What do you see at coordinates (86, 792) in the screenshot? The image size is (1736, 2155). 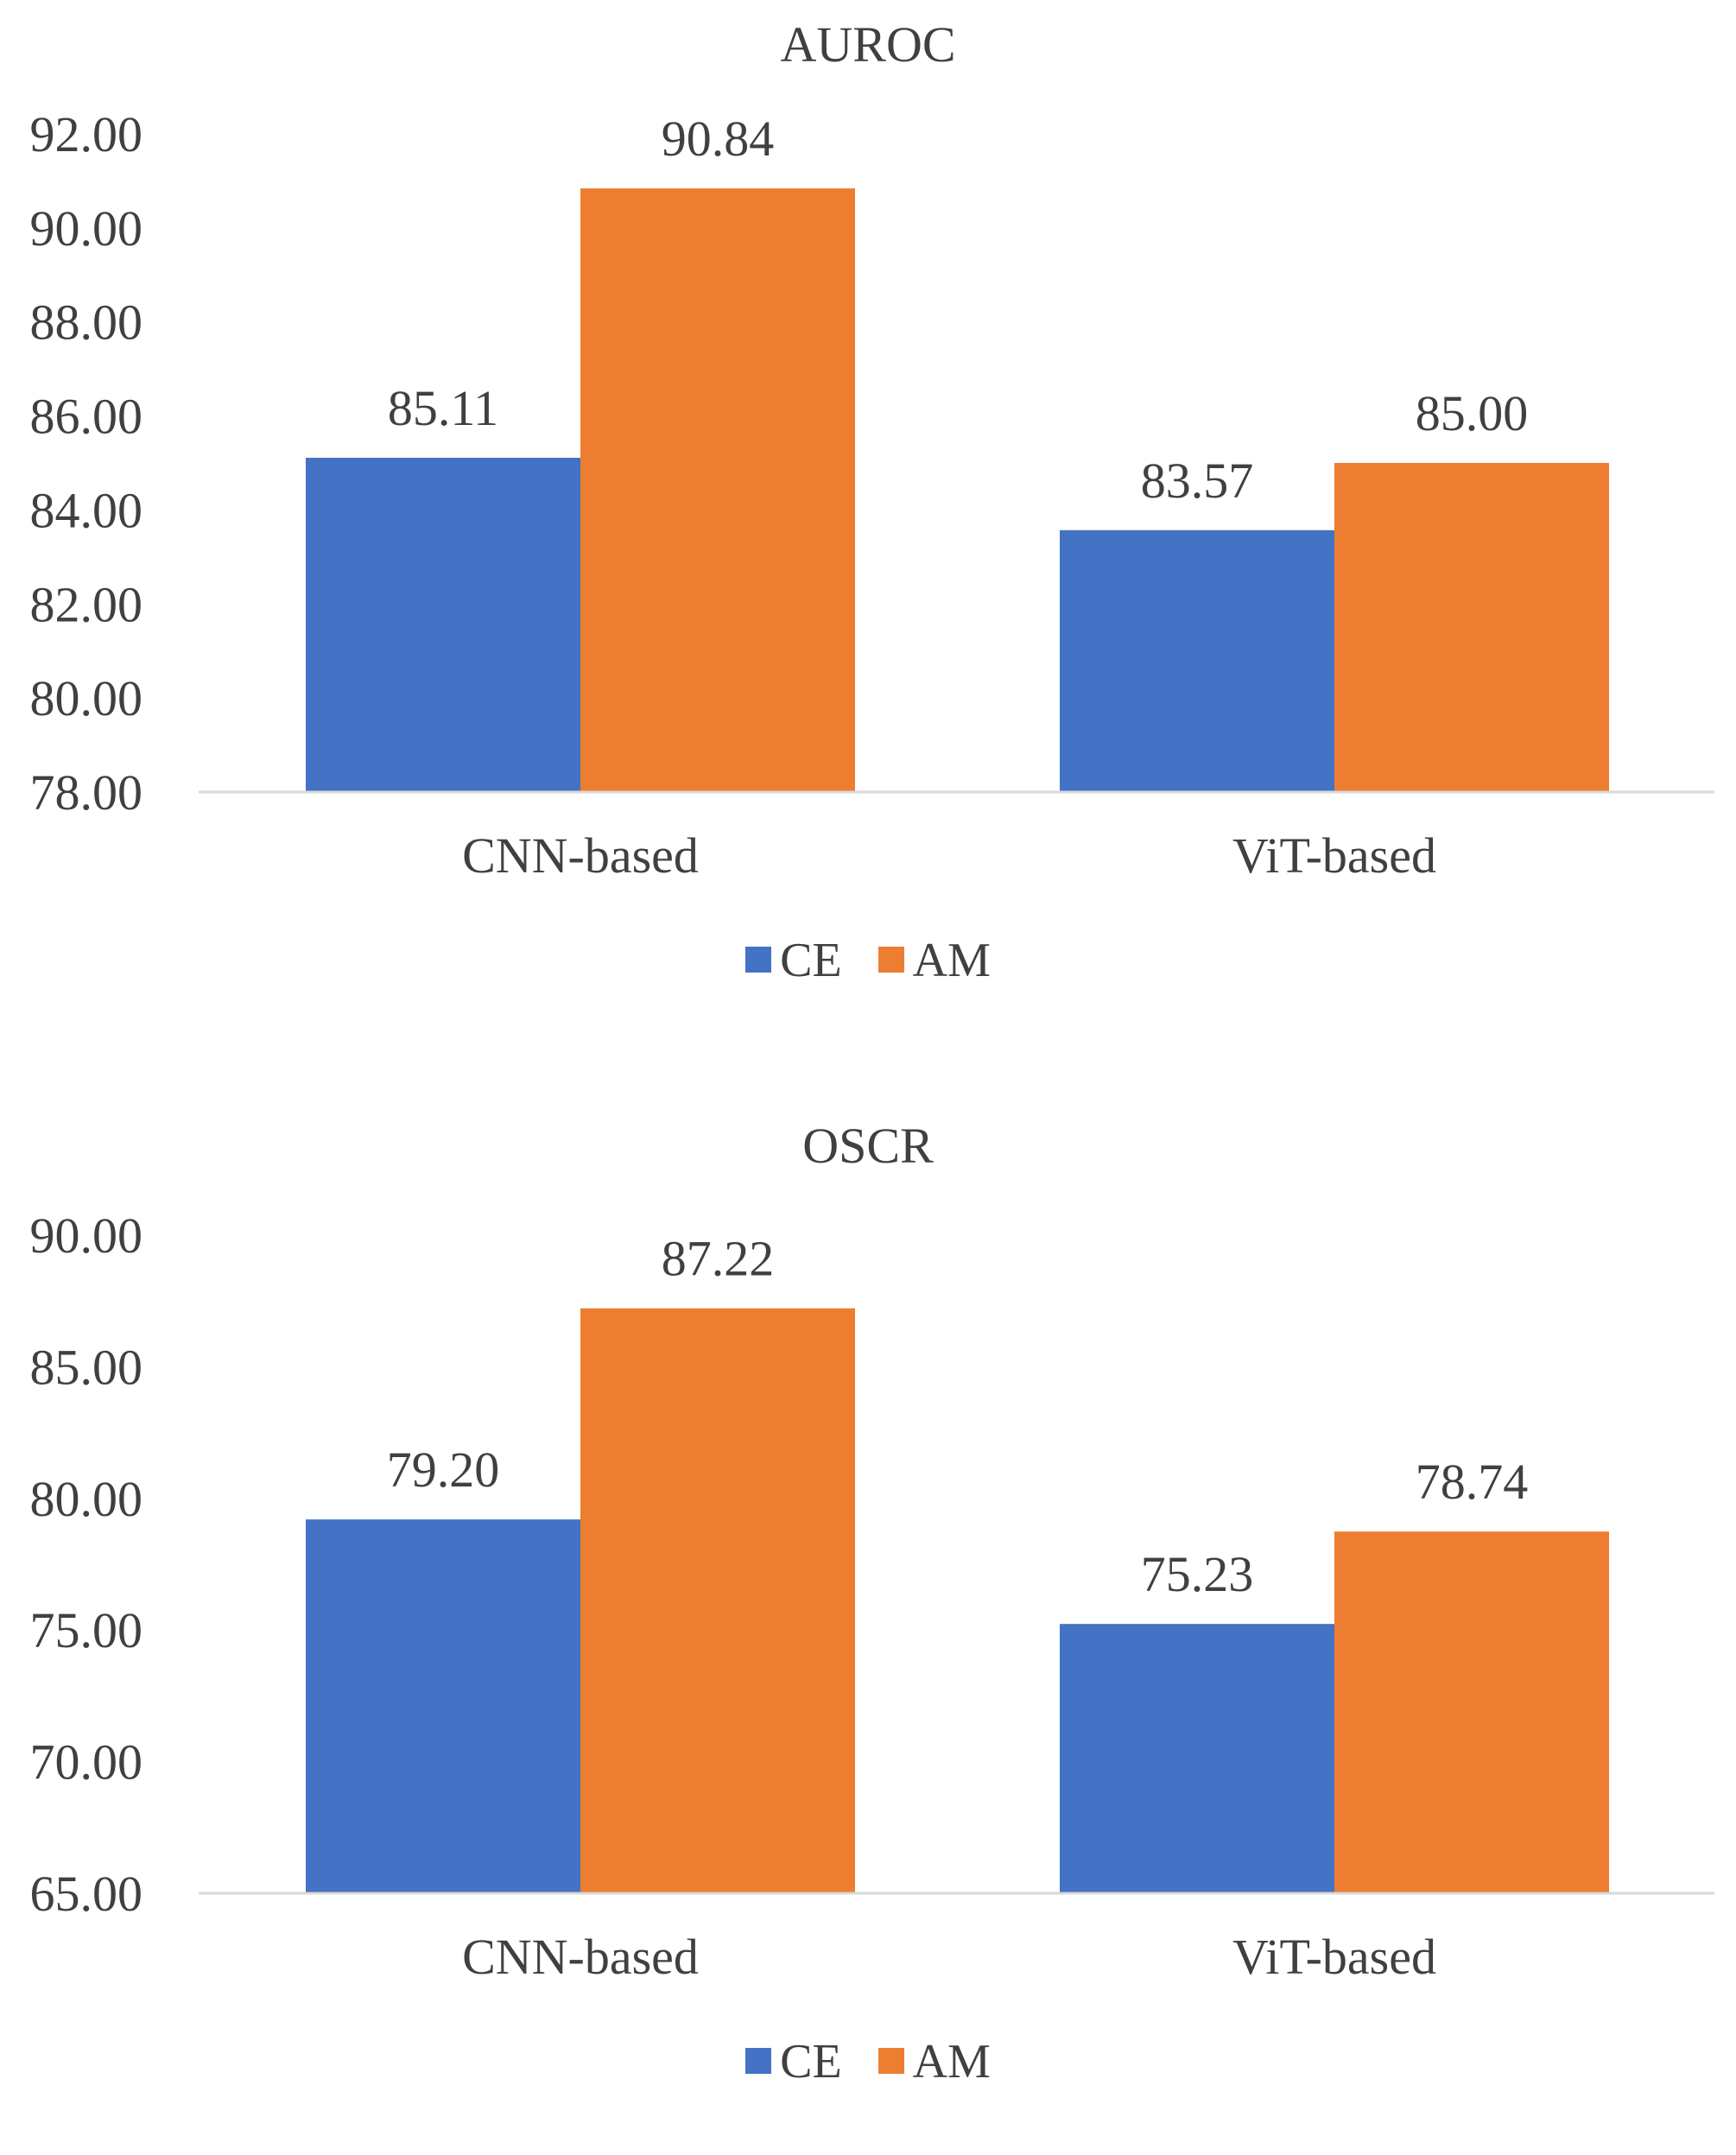 I see `y-tick-label: 78.00` at bounding box center [86, 792].